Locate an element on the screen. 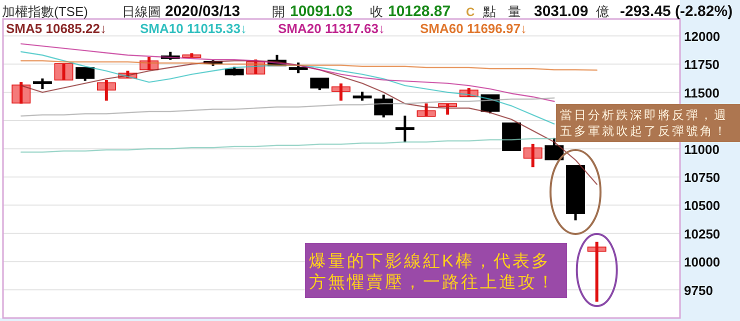 Image resolution: width=740 pixels, height=321 pixels. chart-subtitle: 日線圖 is located at coordinates (141, 11).